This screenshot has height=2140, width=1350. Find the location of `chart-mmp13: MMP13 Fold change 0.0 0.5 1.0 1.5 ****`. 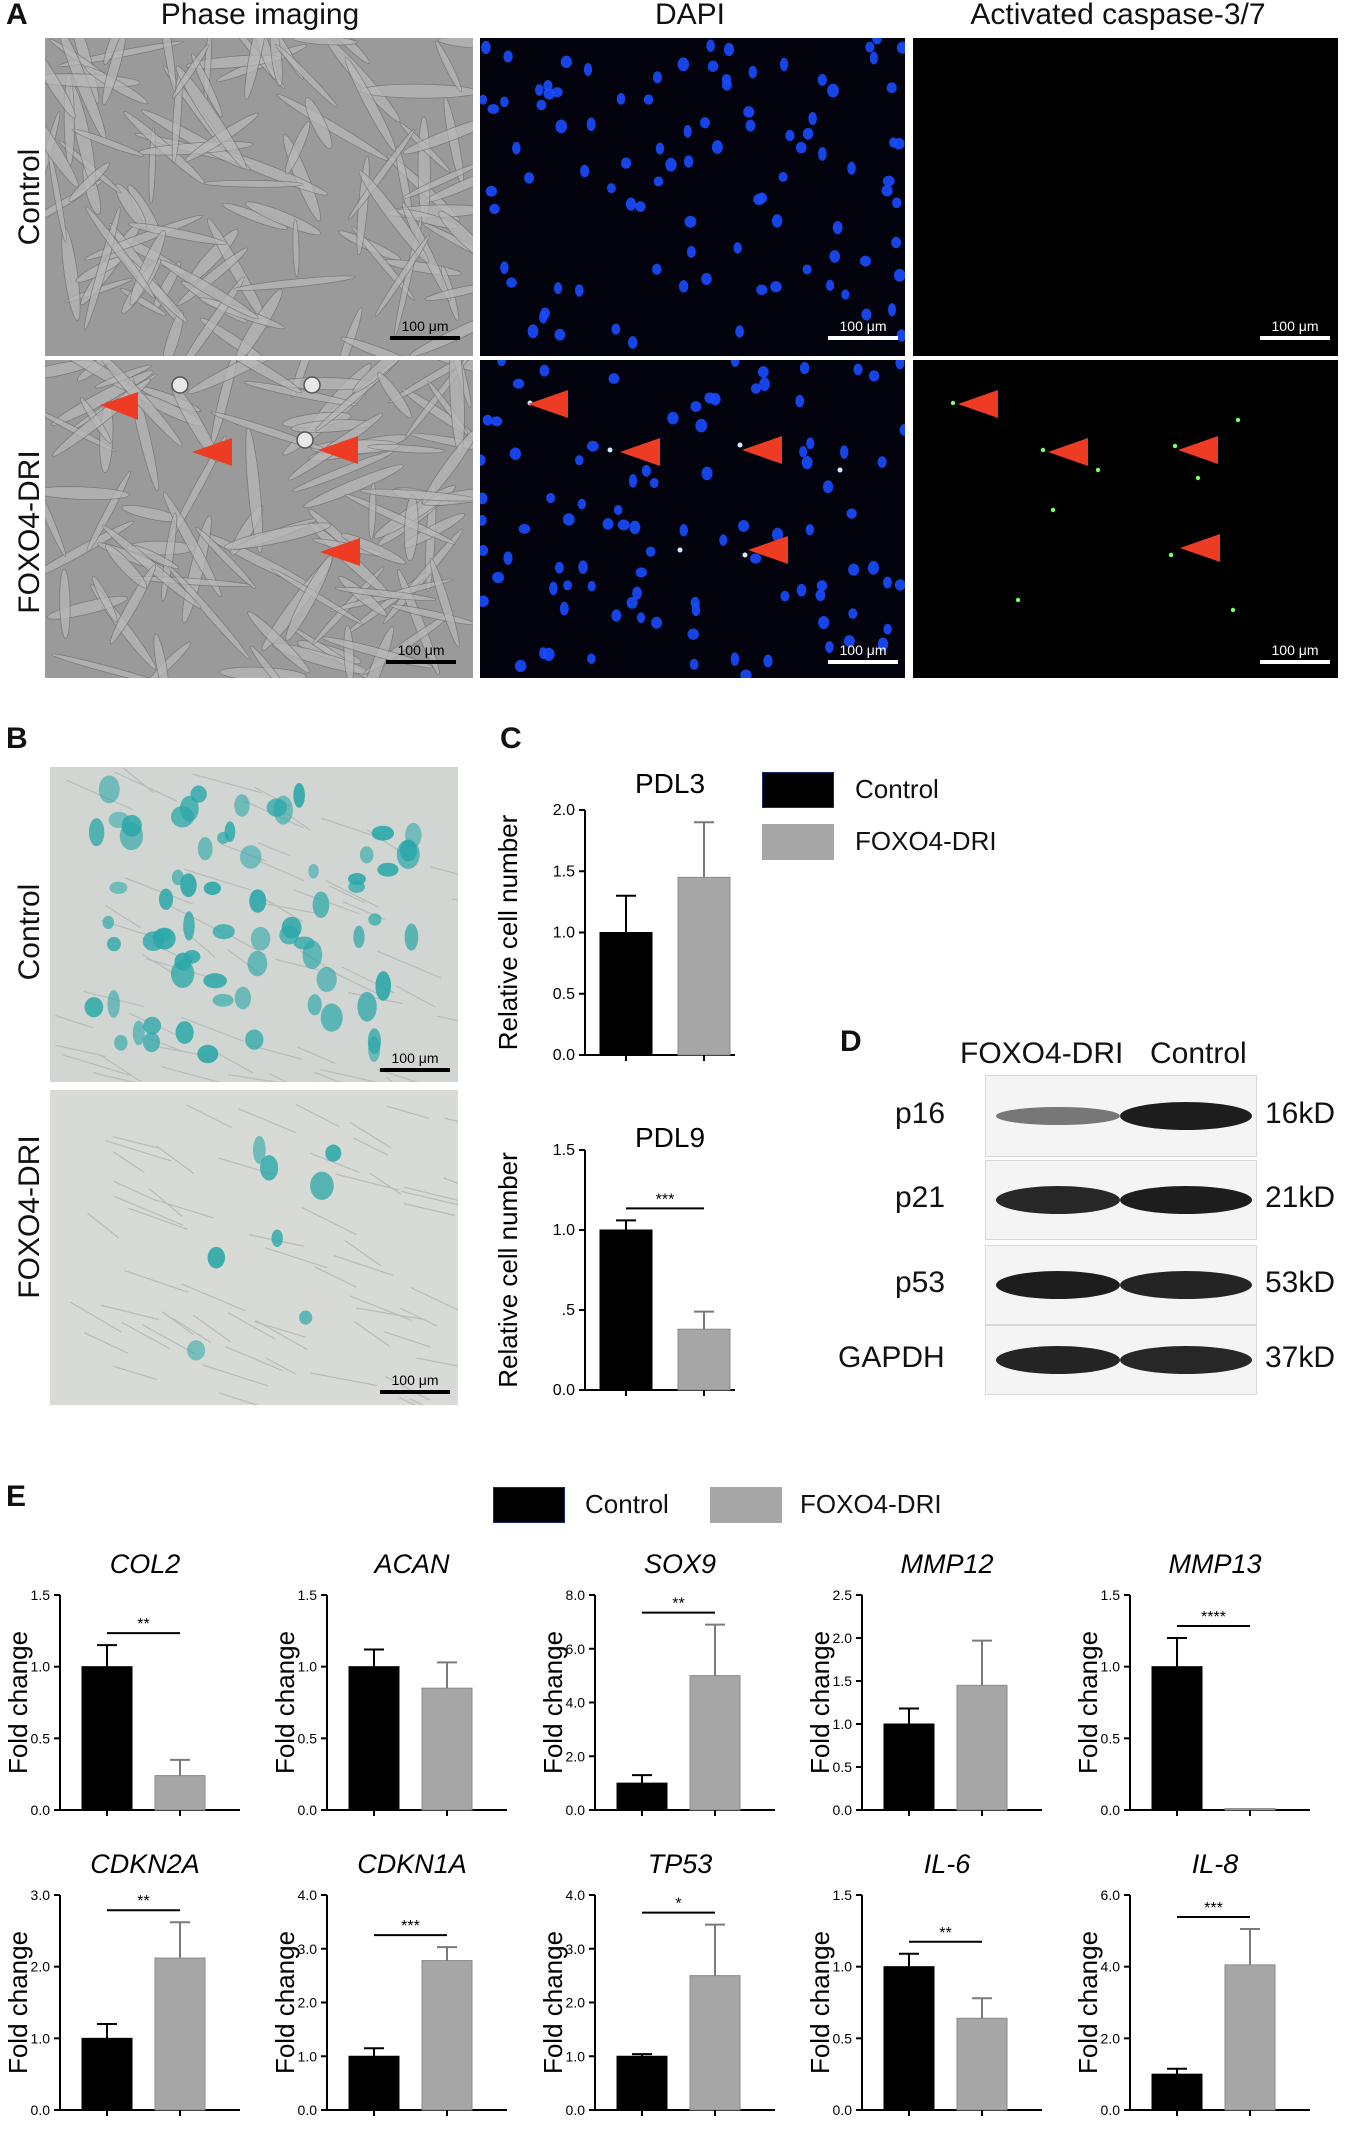

chart-mmp13: MMP13 Fold change 0.0 0.5 1.0 1.5 **** is located at coordinates (1192, 1683).